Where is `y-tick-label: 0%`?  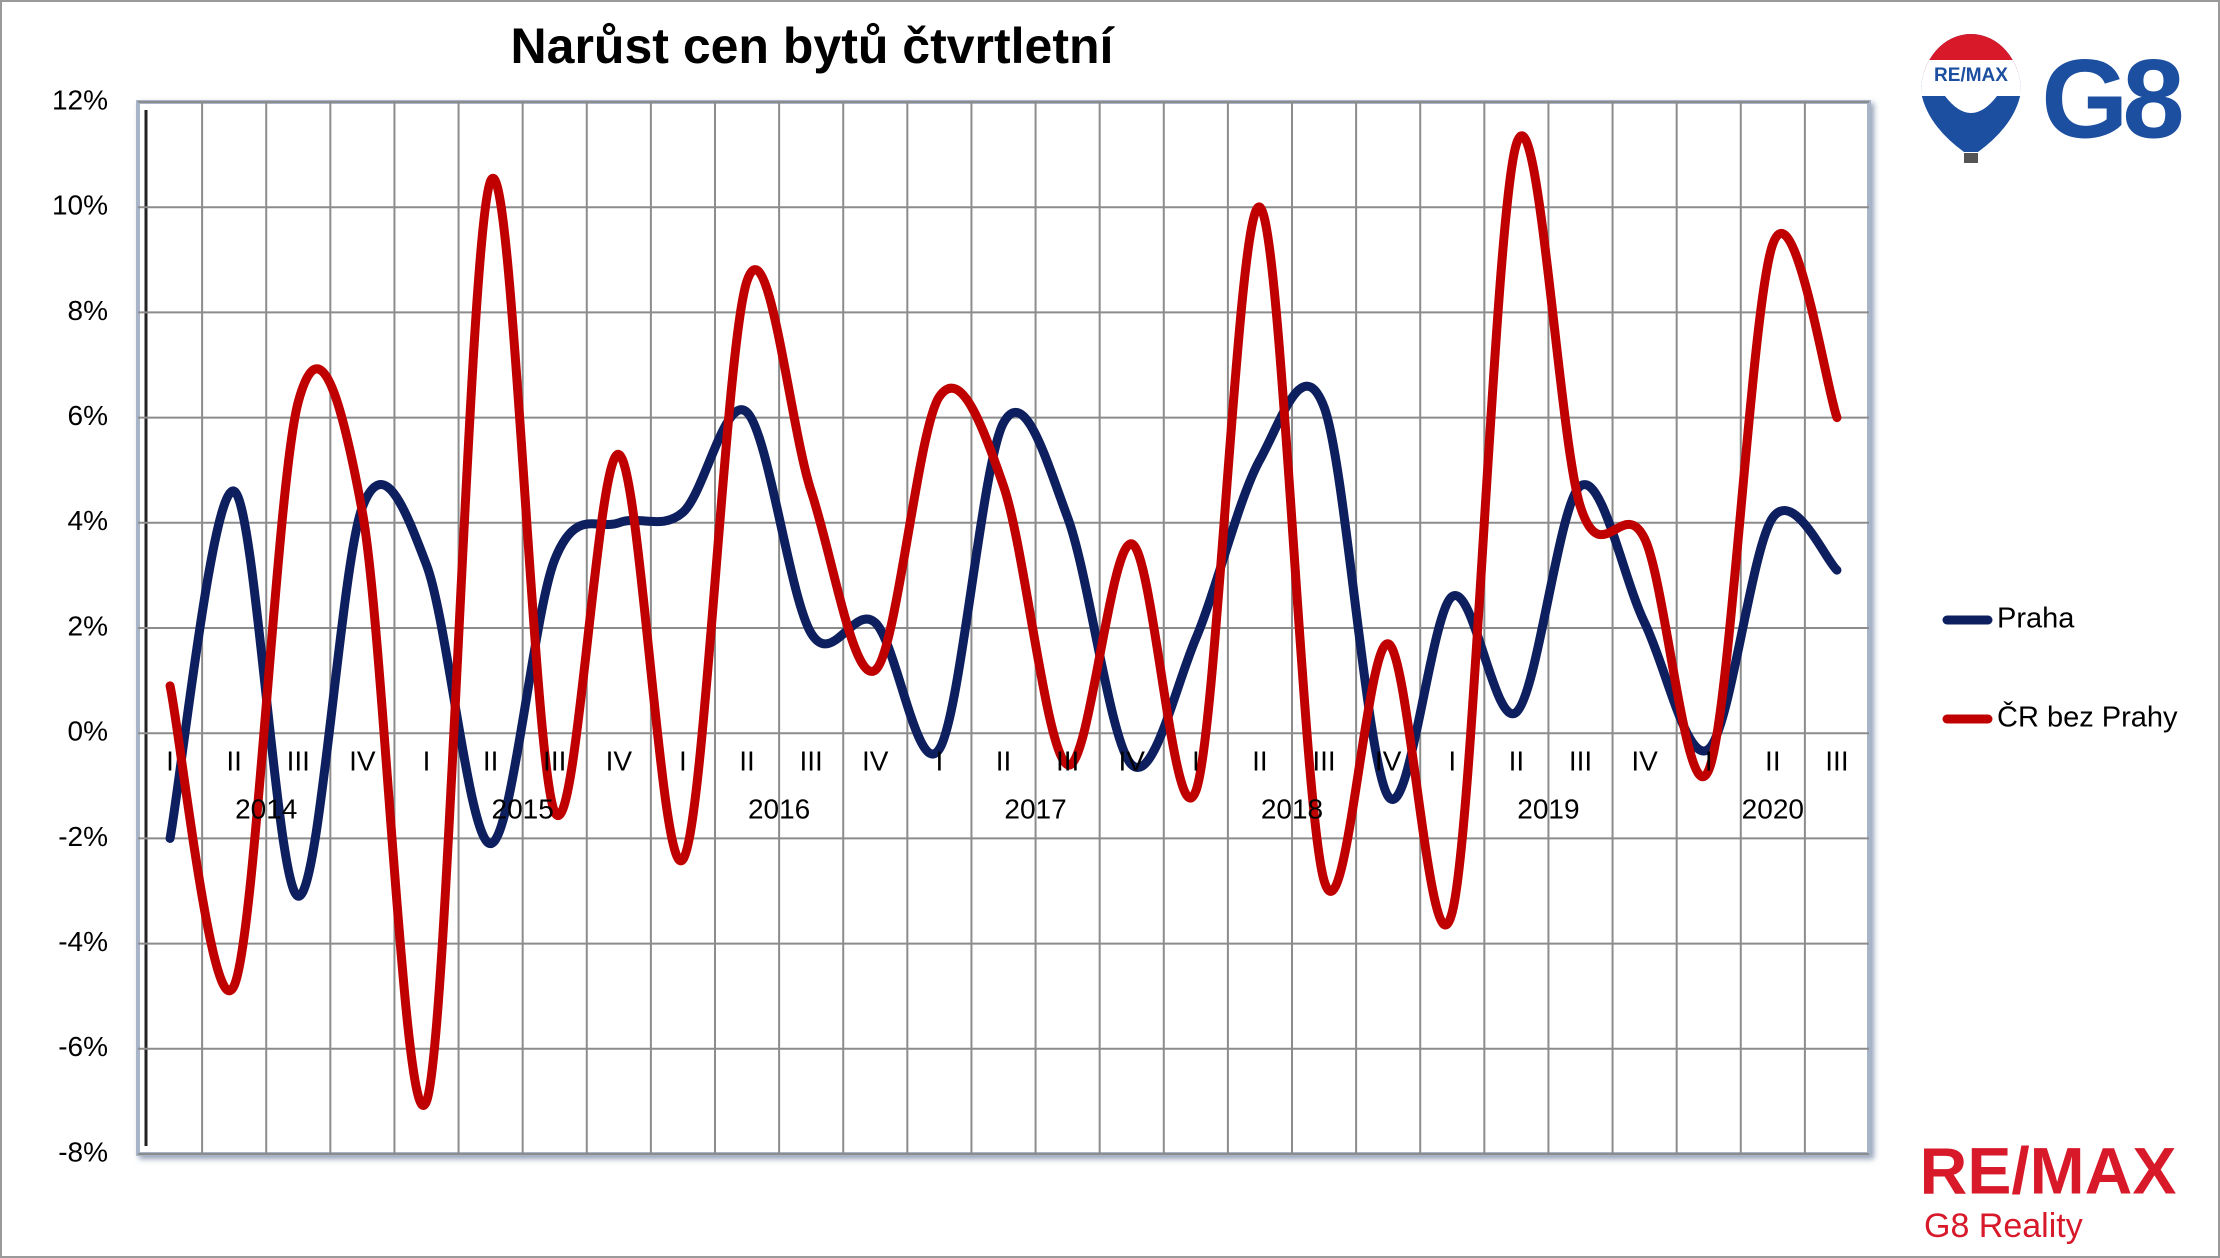
y-tick-label: 0% is located at coordinates (88, 731).